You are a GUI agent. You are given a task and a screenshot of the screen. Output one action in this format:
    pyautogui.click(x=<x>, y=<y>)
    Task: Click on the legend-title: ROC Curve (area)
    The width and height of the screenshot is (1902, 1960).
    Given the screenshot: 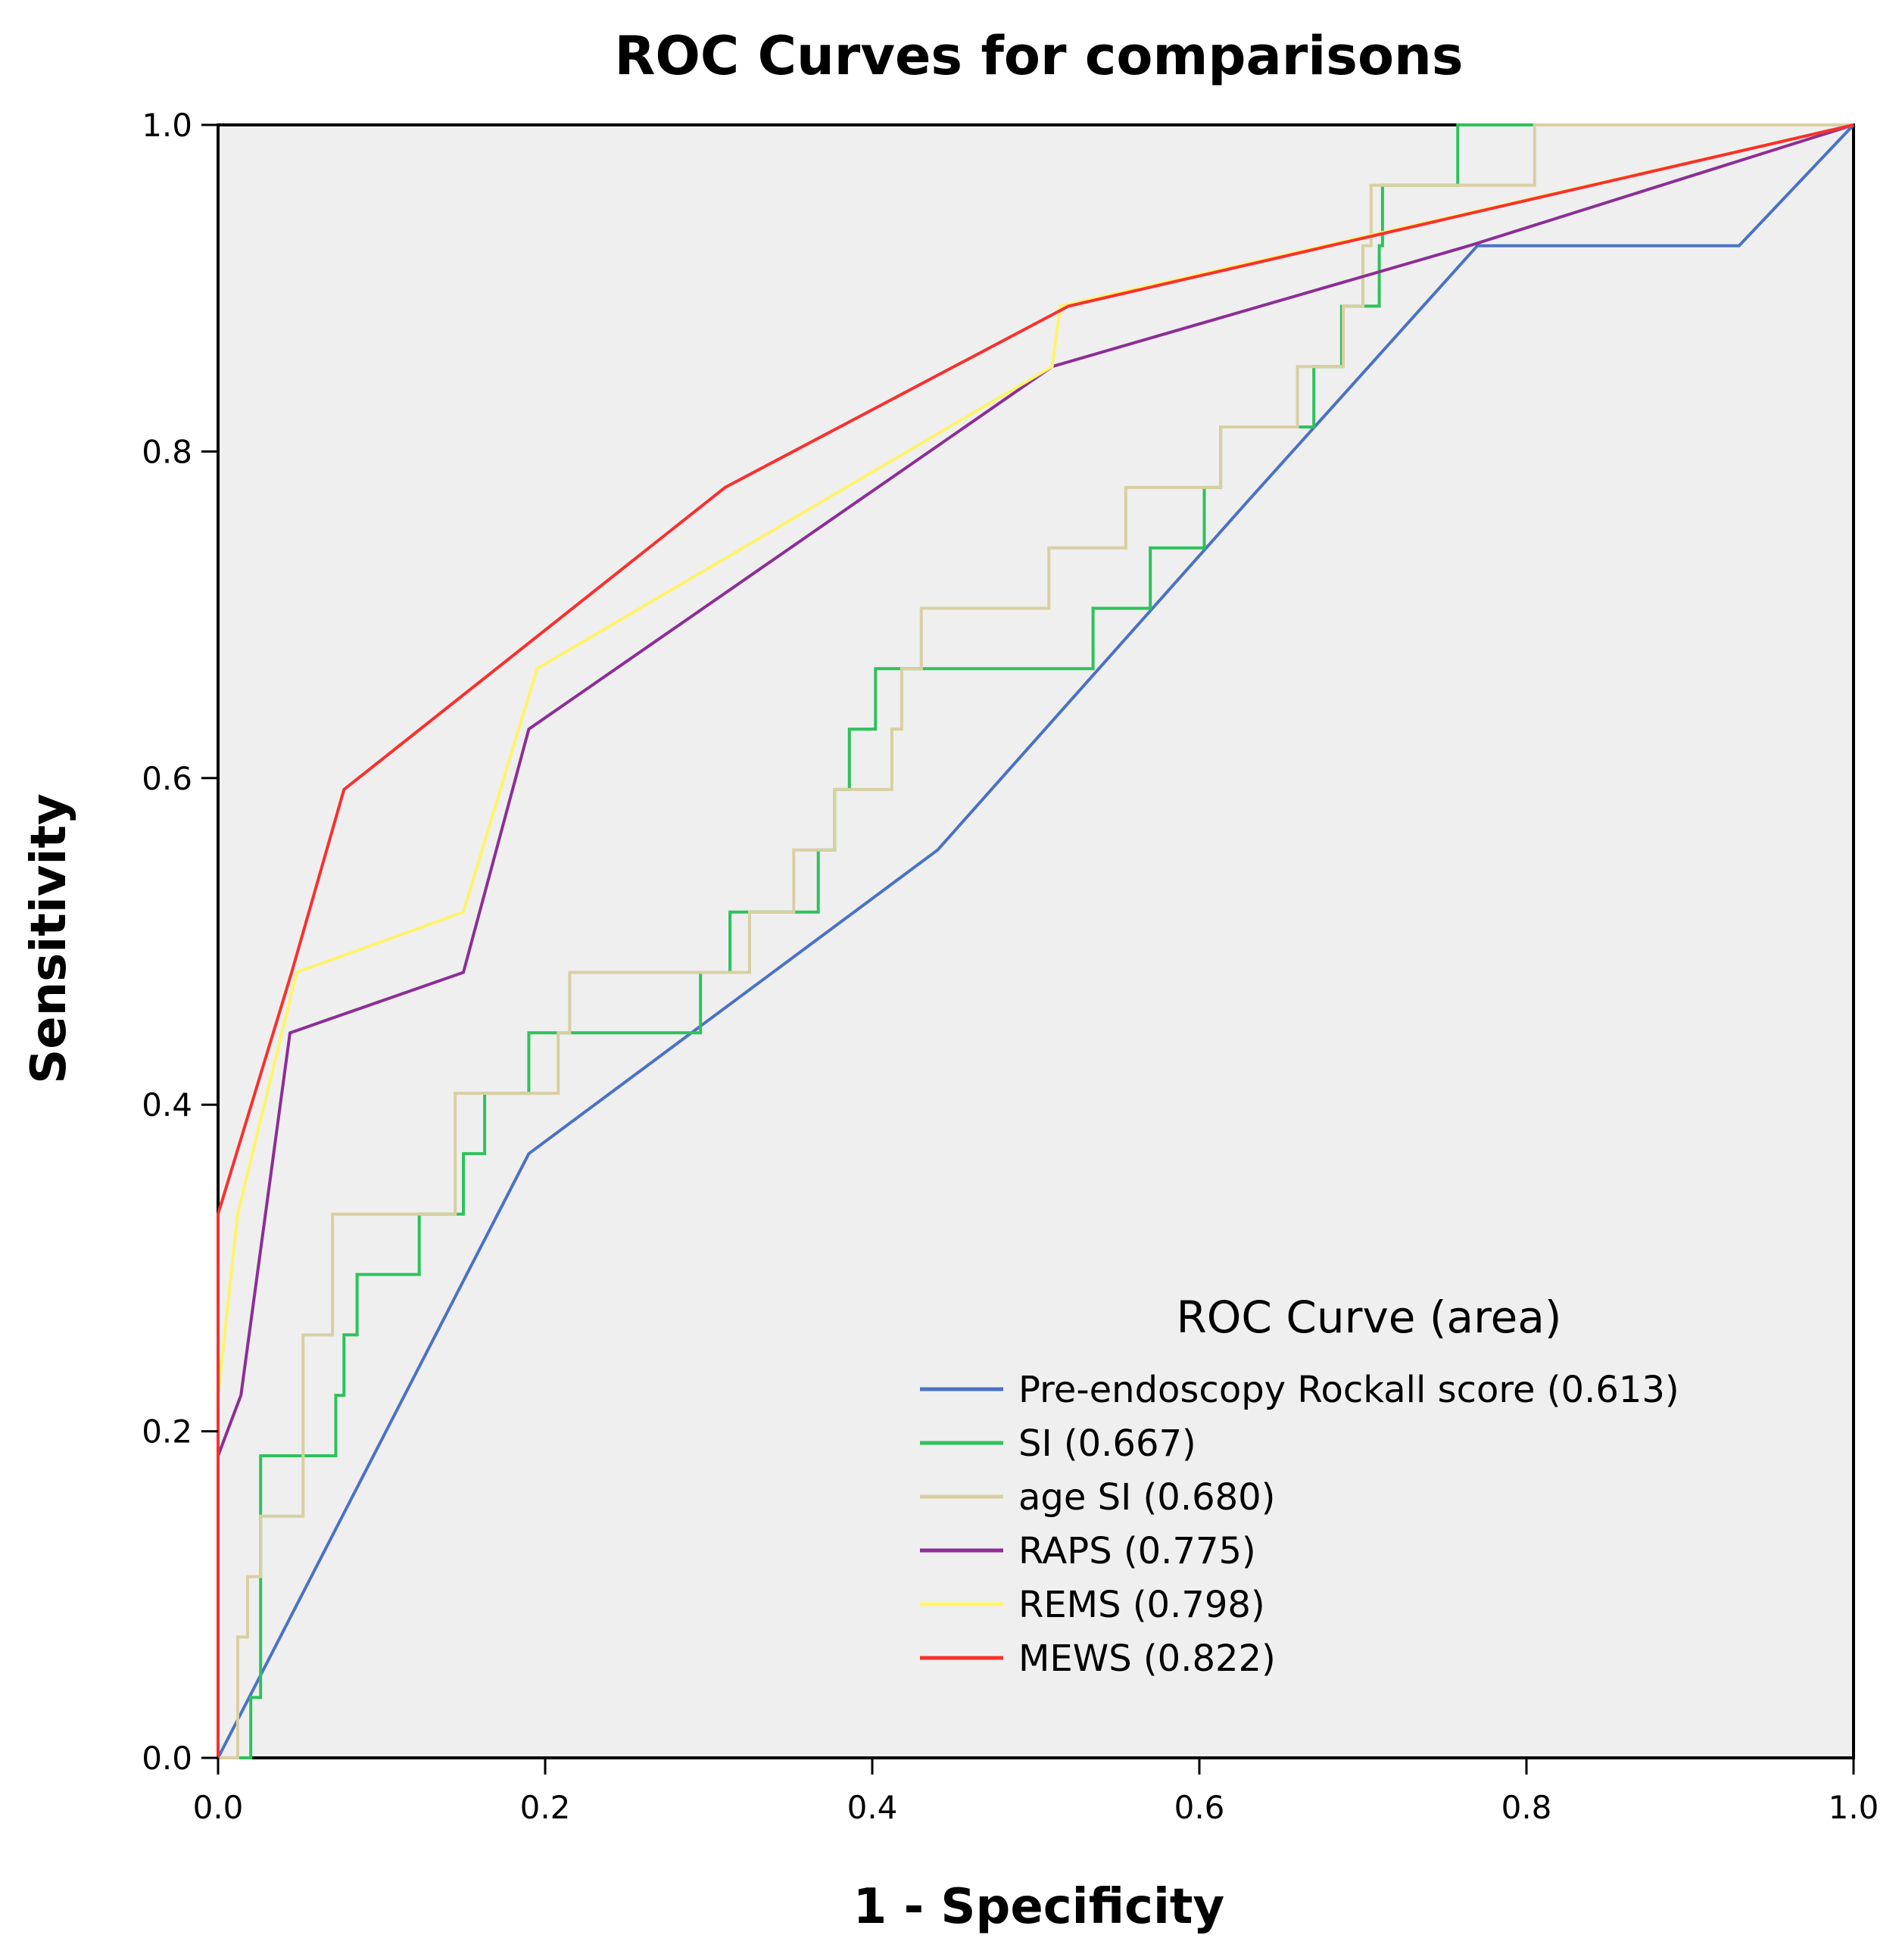 What is the action you would take?
    pyautogui.click(x=1368, y=1317)
    